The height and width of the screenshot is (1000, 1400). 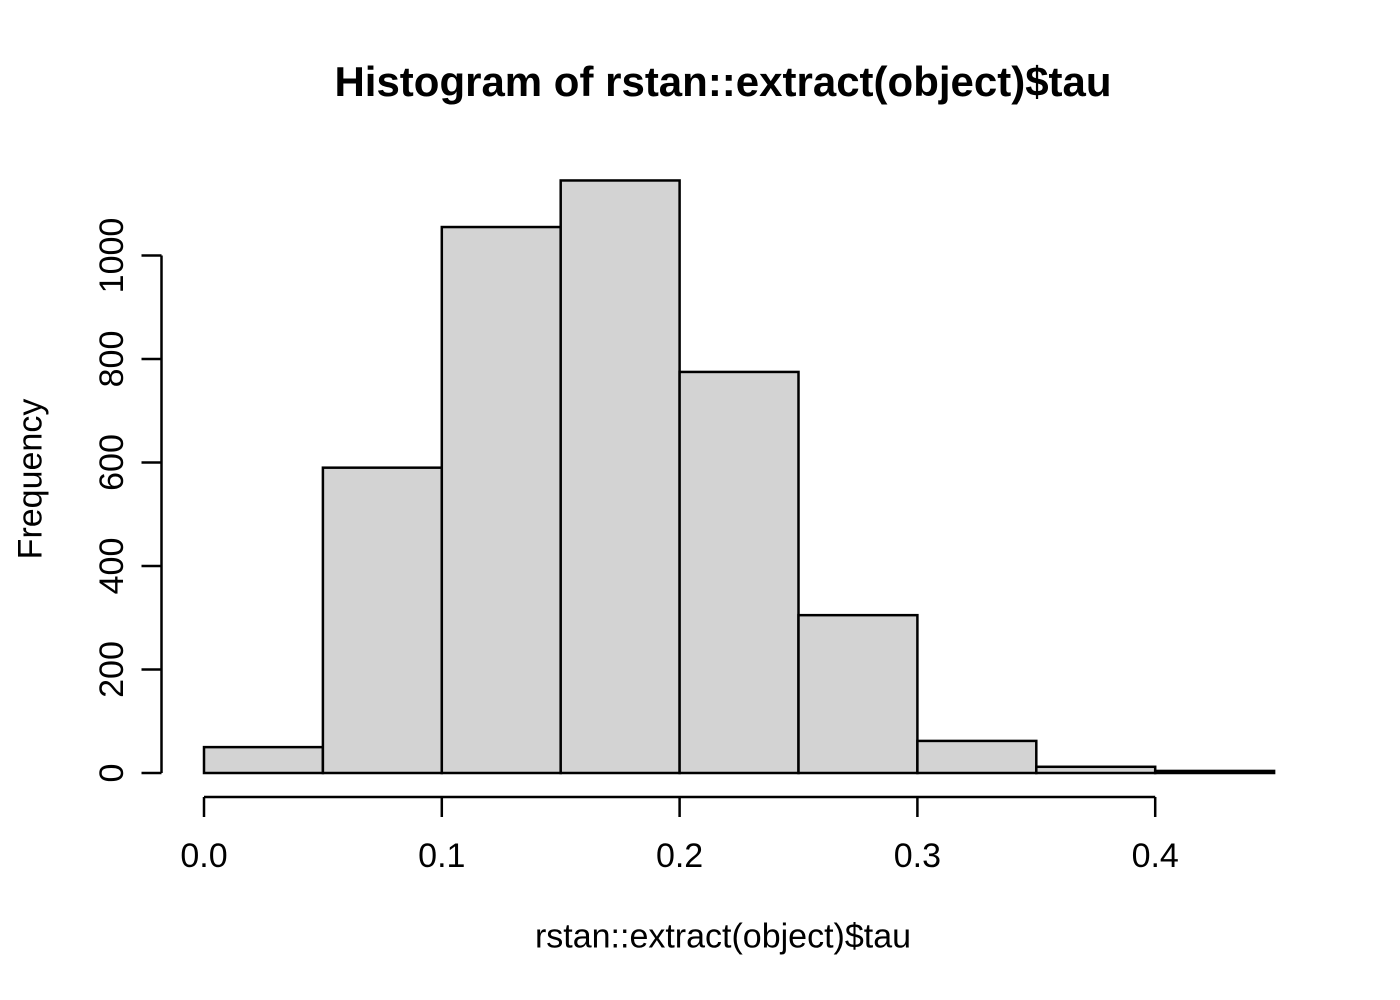 What do you see at coordinates (441, 856) in the screenshot?
I see `x-tick-label: 0.1` at bounding box center [441, 856].